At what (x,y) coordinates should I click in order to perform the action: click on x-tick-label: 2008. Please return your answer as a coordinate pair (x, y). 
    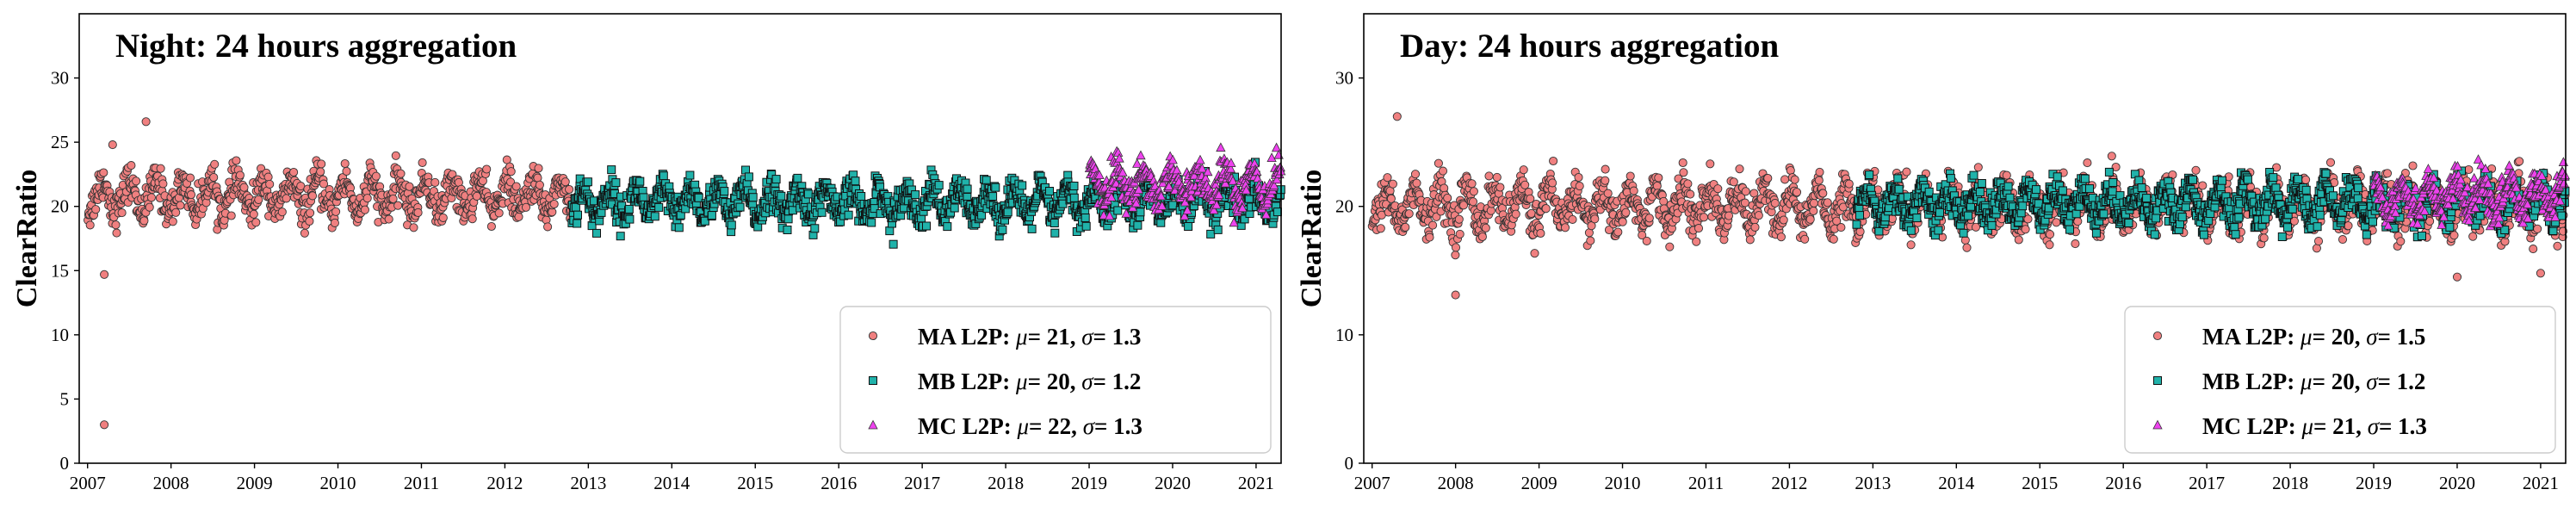
    Looking at the image, I should click on (171, 483).